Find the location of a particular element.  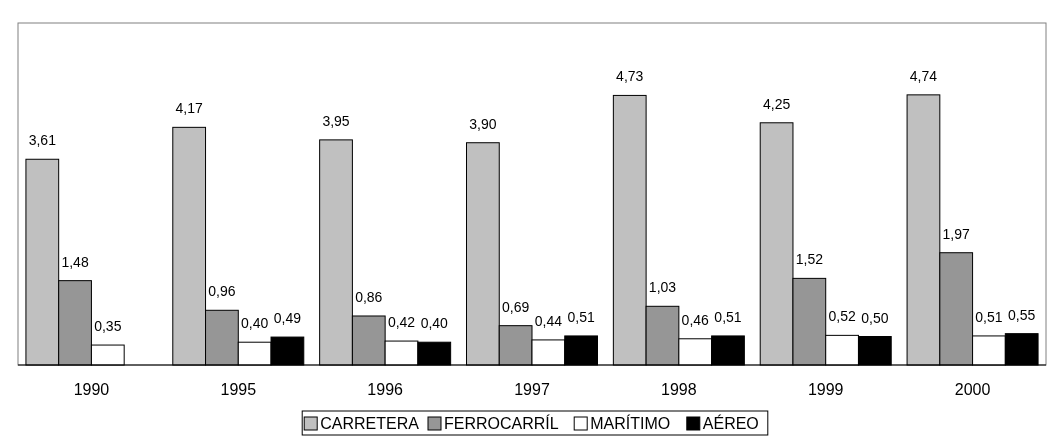

data-label: 0,42 is located at coordinates (401, 322).